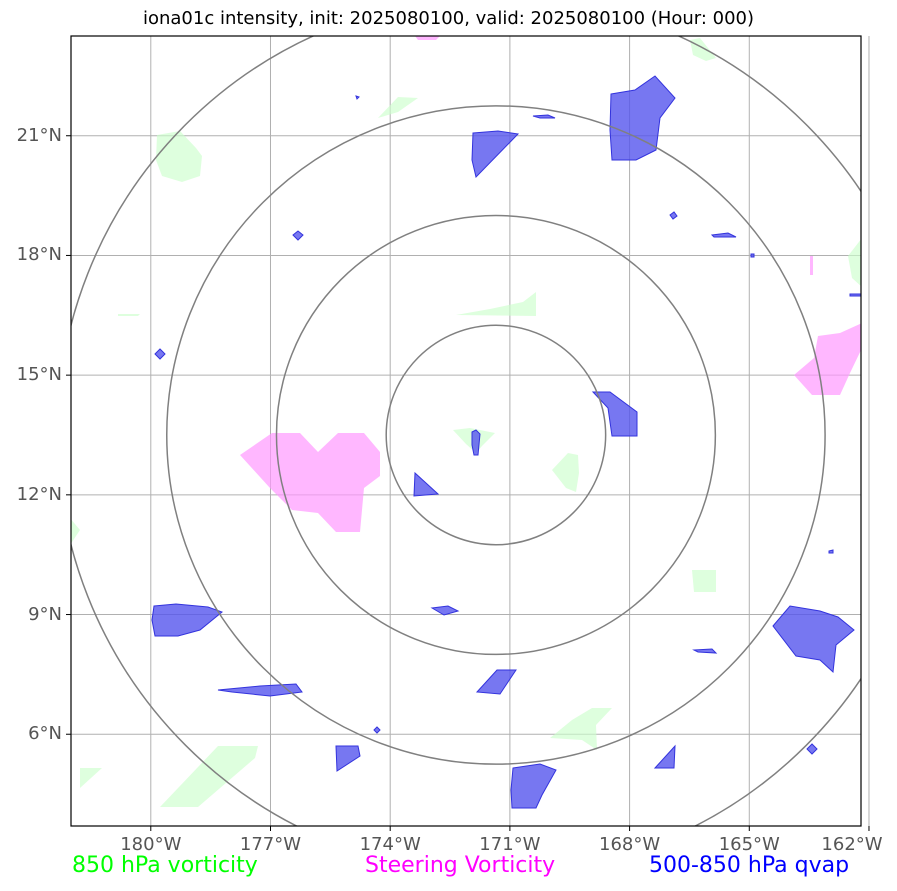 This screenshot has height=891, width=897. Describe the element at coordinates (630, 844) in the screenshot. I see `lon-tick-label: 168°W` at that location.